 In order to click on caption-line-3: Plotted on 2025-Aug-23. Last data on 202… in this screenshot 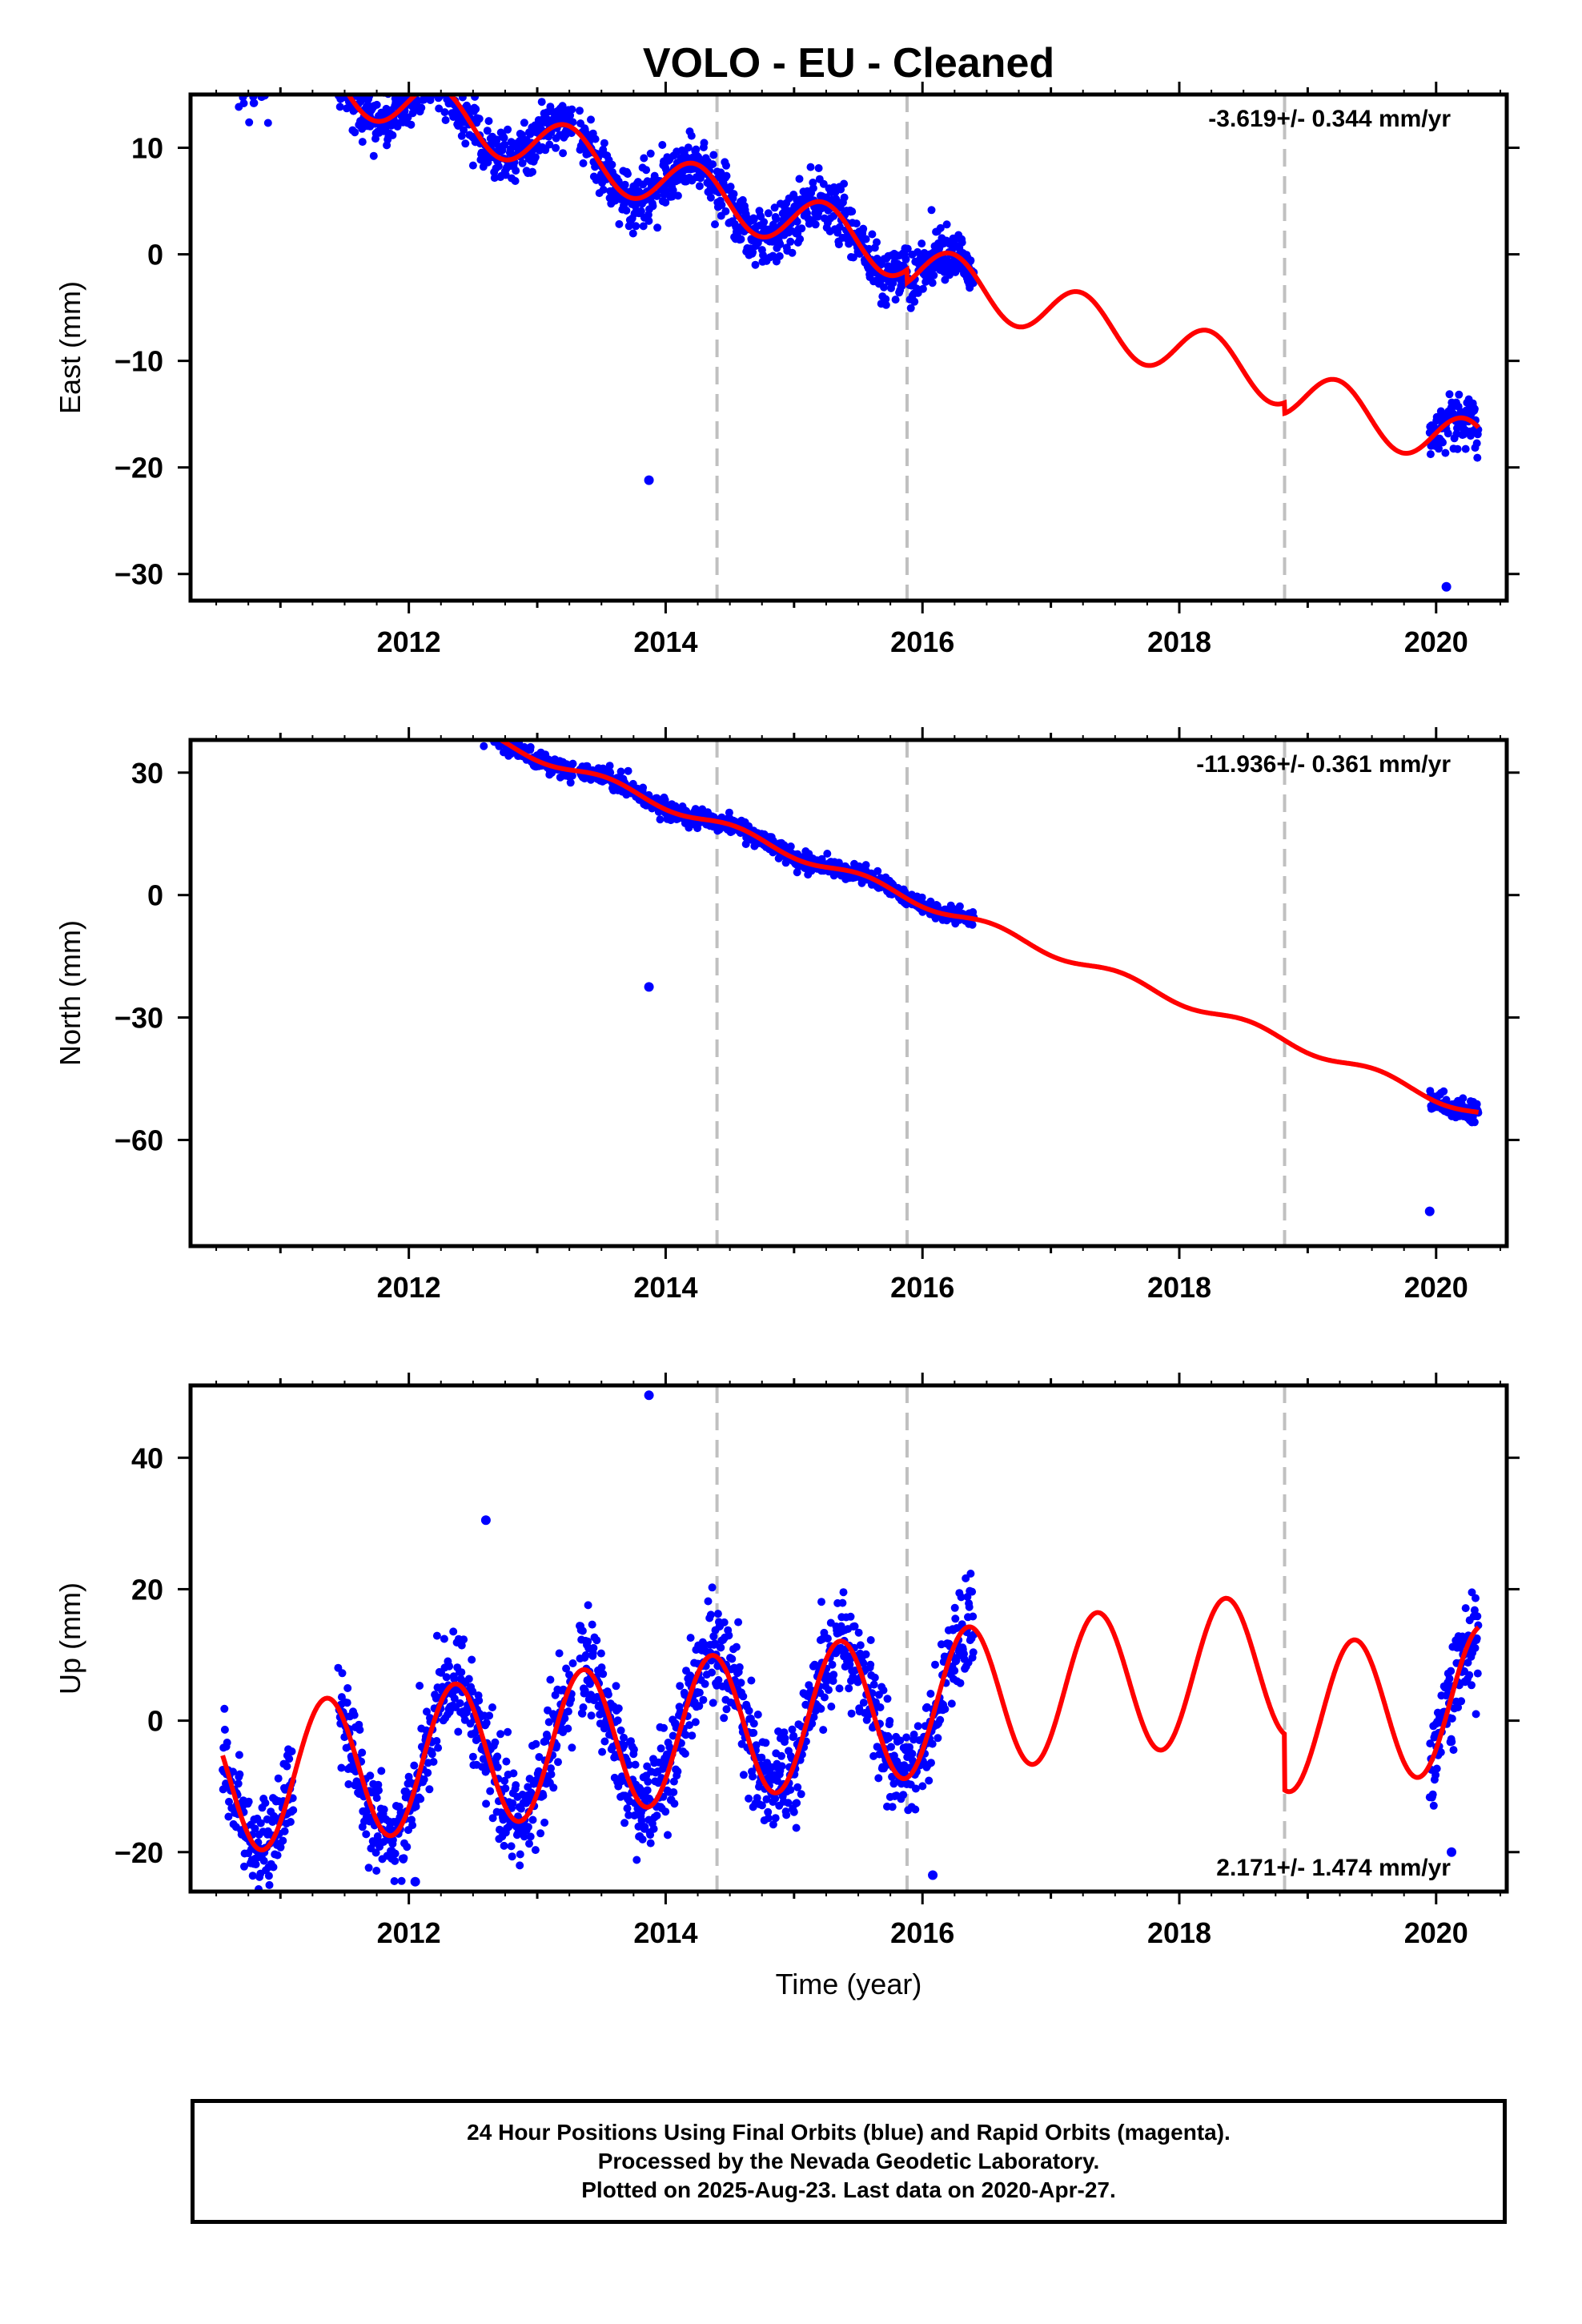, I will do `click(848, 2189)`.